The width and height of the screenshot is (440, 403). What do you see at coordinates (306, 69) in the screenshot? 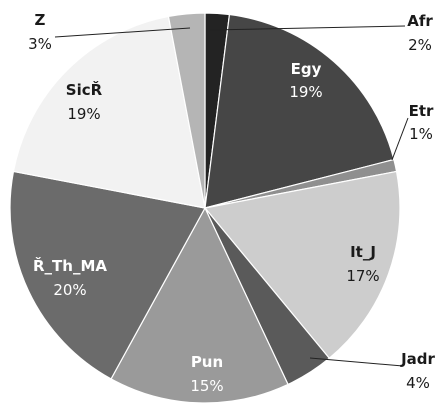
I see `slice-label-name: Egy` at bounding box center [306, 69].